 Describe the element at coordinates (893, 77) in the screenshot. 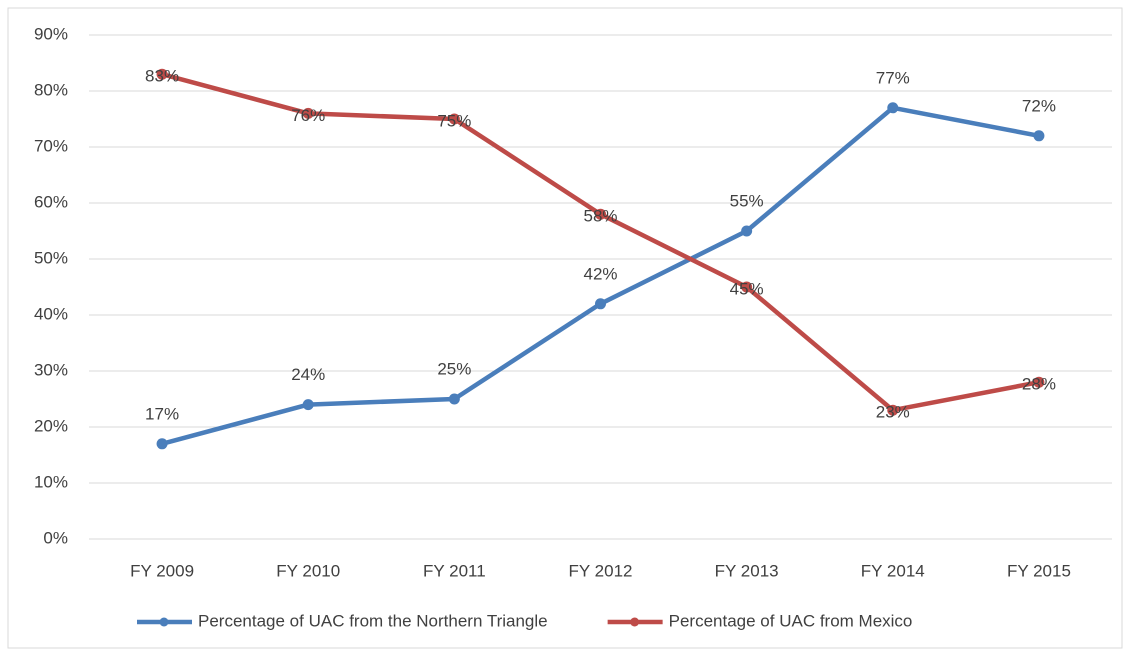

I see `data-label: 77%` at that location.